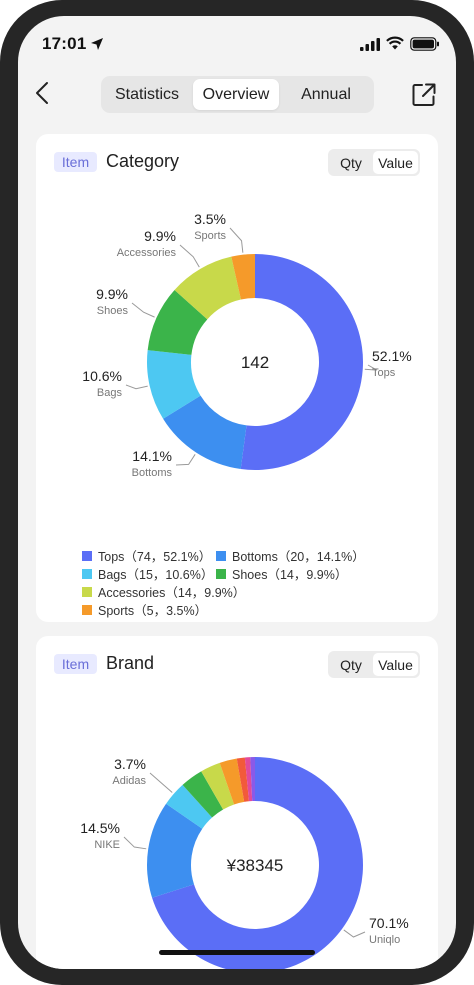 The width and height of the screenshot is (474, 985). I want to click on slice-name-label: Adidas, so click(129, 781).